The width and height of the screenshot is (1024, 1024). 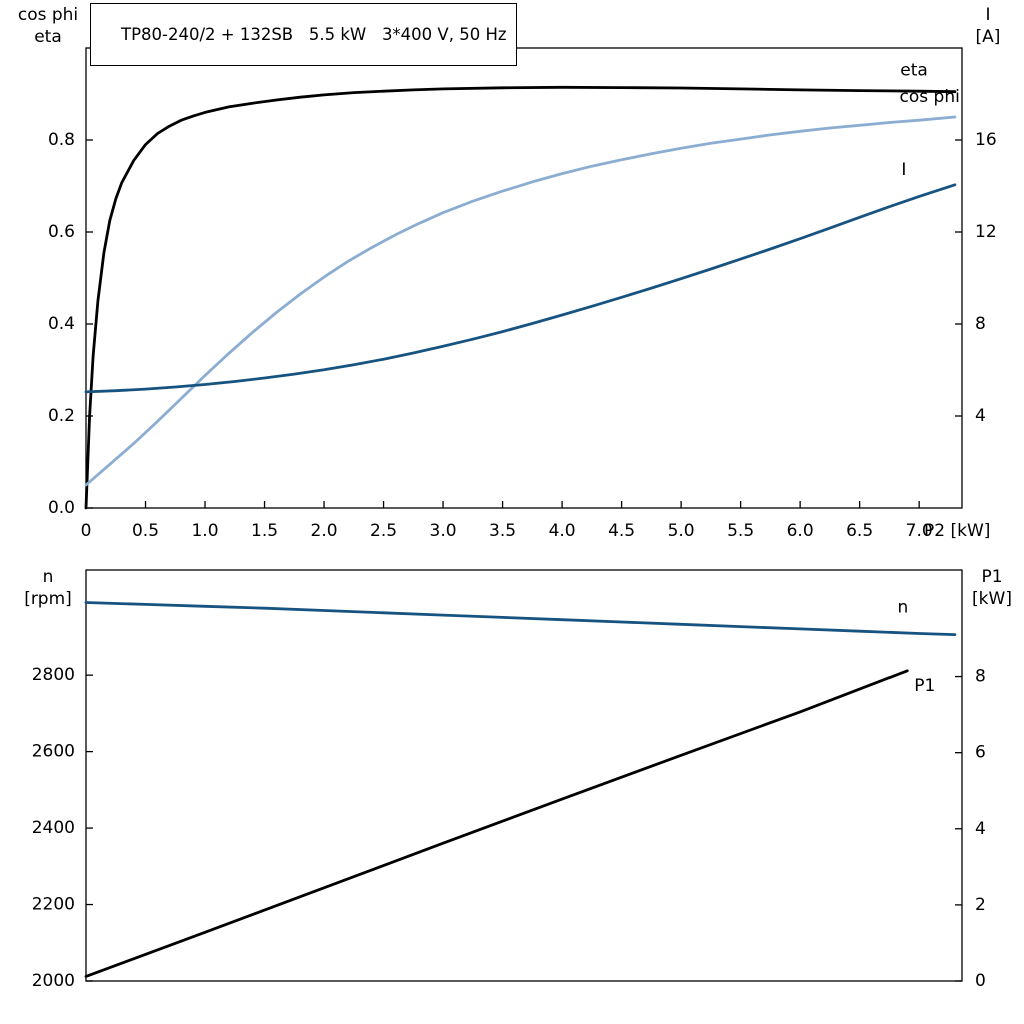 What do you see at coordinates (992, 599) in the screenshot?
I see `power-axis-unit: [kW]` at bounding box center [992, 599].